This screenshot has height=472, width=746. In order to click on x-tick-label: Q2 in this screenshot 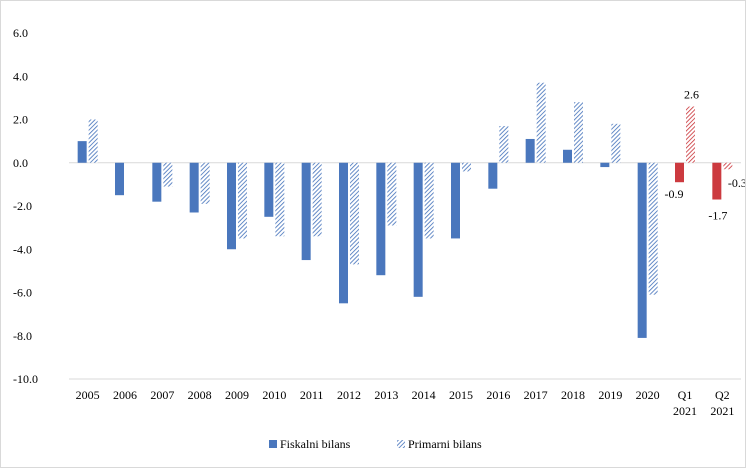, I will do `click(722, 395)`.